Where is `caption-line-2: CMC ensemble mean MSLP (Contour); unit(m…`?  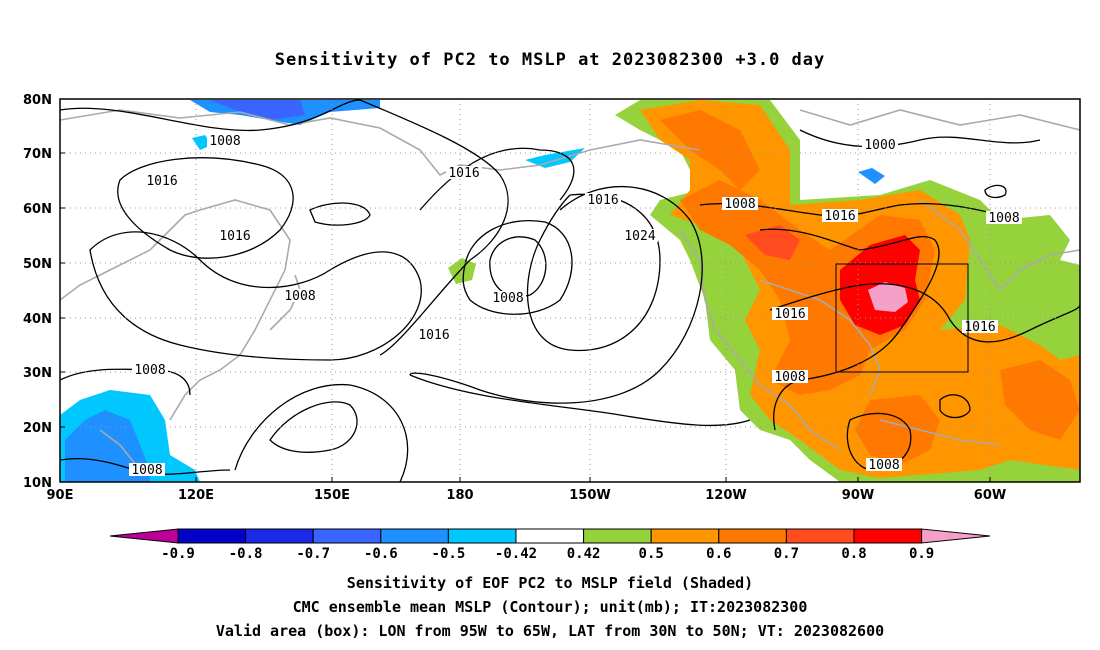
caption-line-2: CMC ensemble mean MSLP (Contour); unit(m… is located at coordinates (550, 607).